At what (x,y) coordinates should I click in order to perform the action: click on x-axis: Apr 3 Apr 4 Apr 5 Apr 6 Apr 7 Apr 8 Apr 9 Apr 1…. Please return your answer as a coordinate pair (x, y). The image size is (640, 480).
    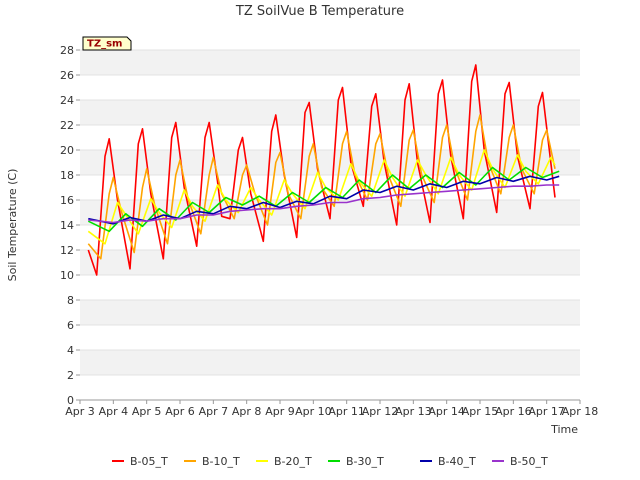
    Looking at the image, I should click on (332, 408).